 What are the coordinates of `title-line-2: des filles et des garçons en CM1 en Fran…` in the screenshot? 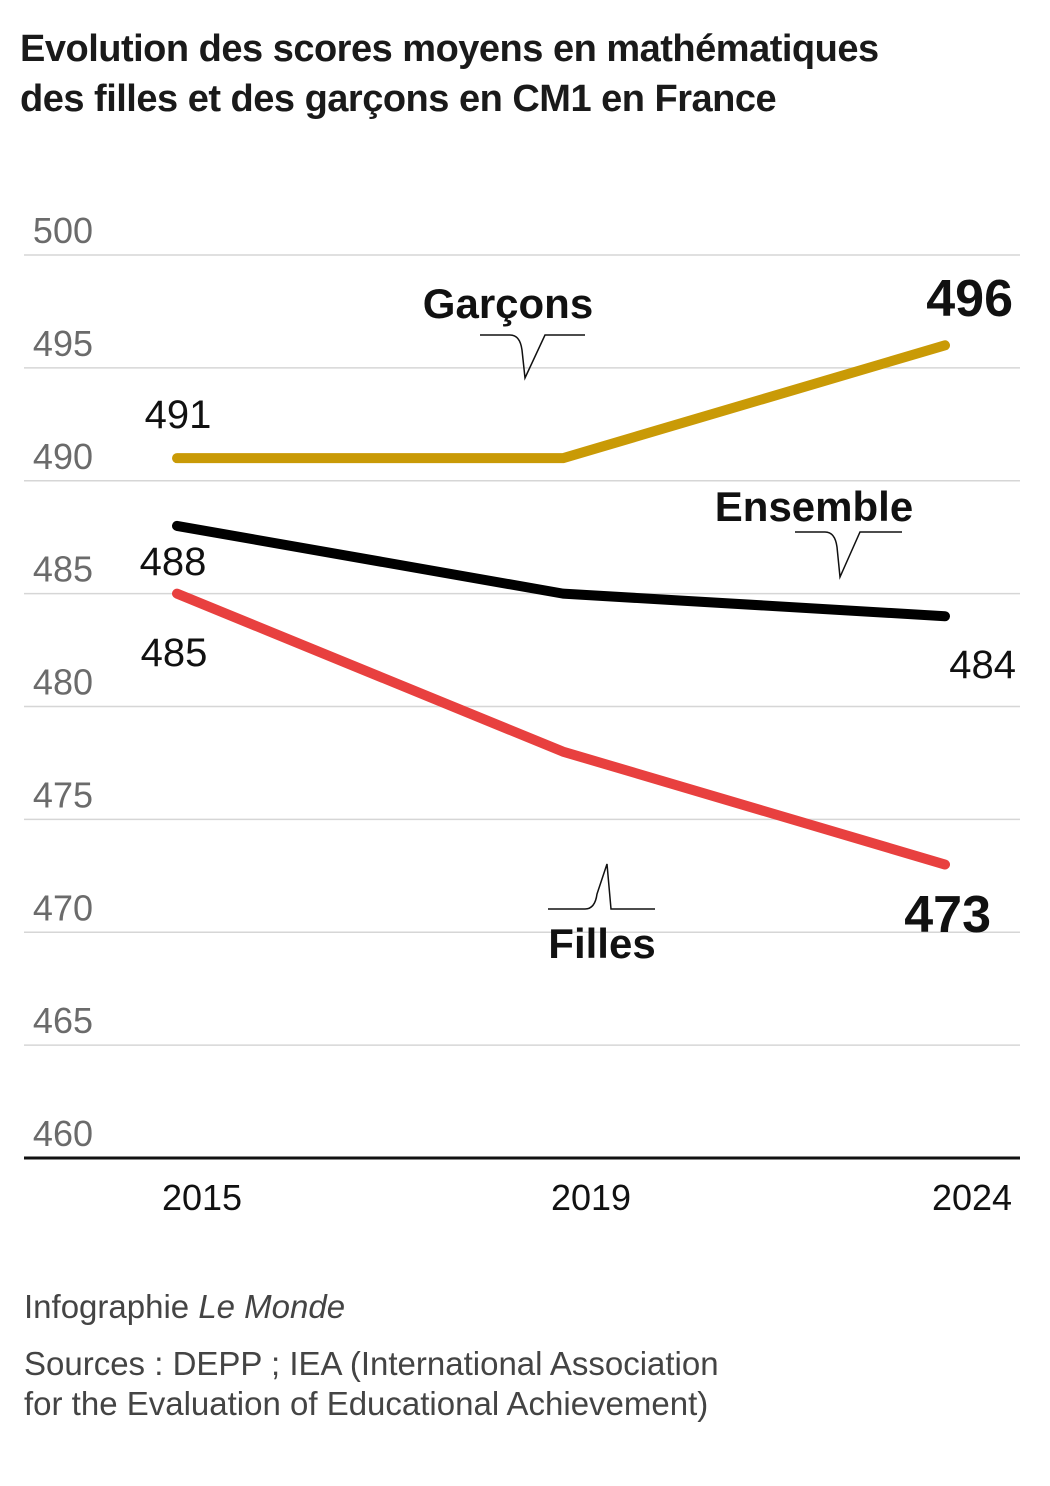 It's located at (398, 99).